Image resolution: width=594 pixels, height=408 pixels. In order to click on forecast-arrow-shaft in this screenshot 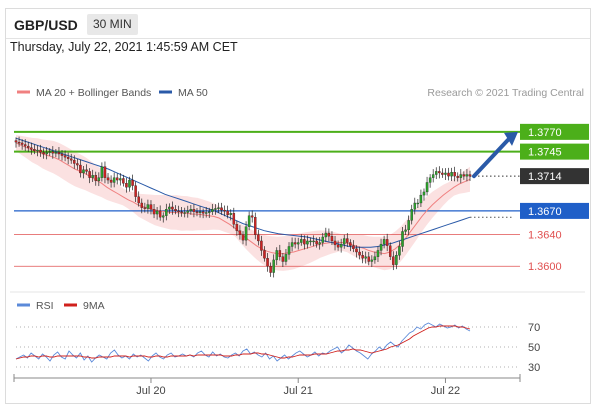, I will do `click(491, 158)`.